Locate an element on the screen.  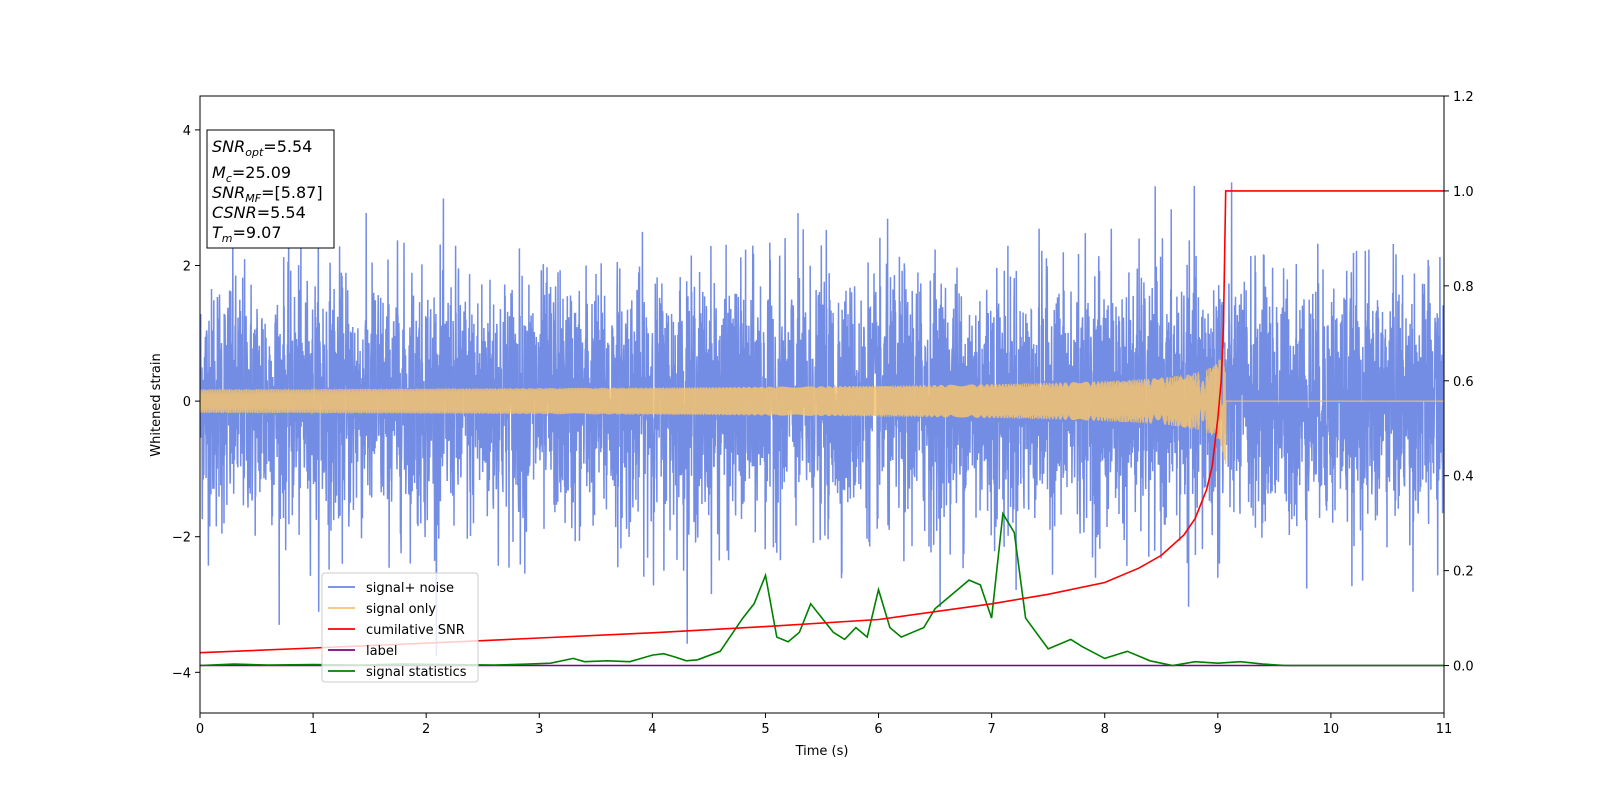
info-mc: Mc=25.09 is located at coordinates (251, 174).